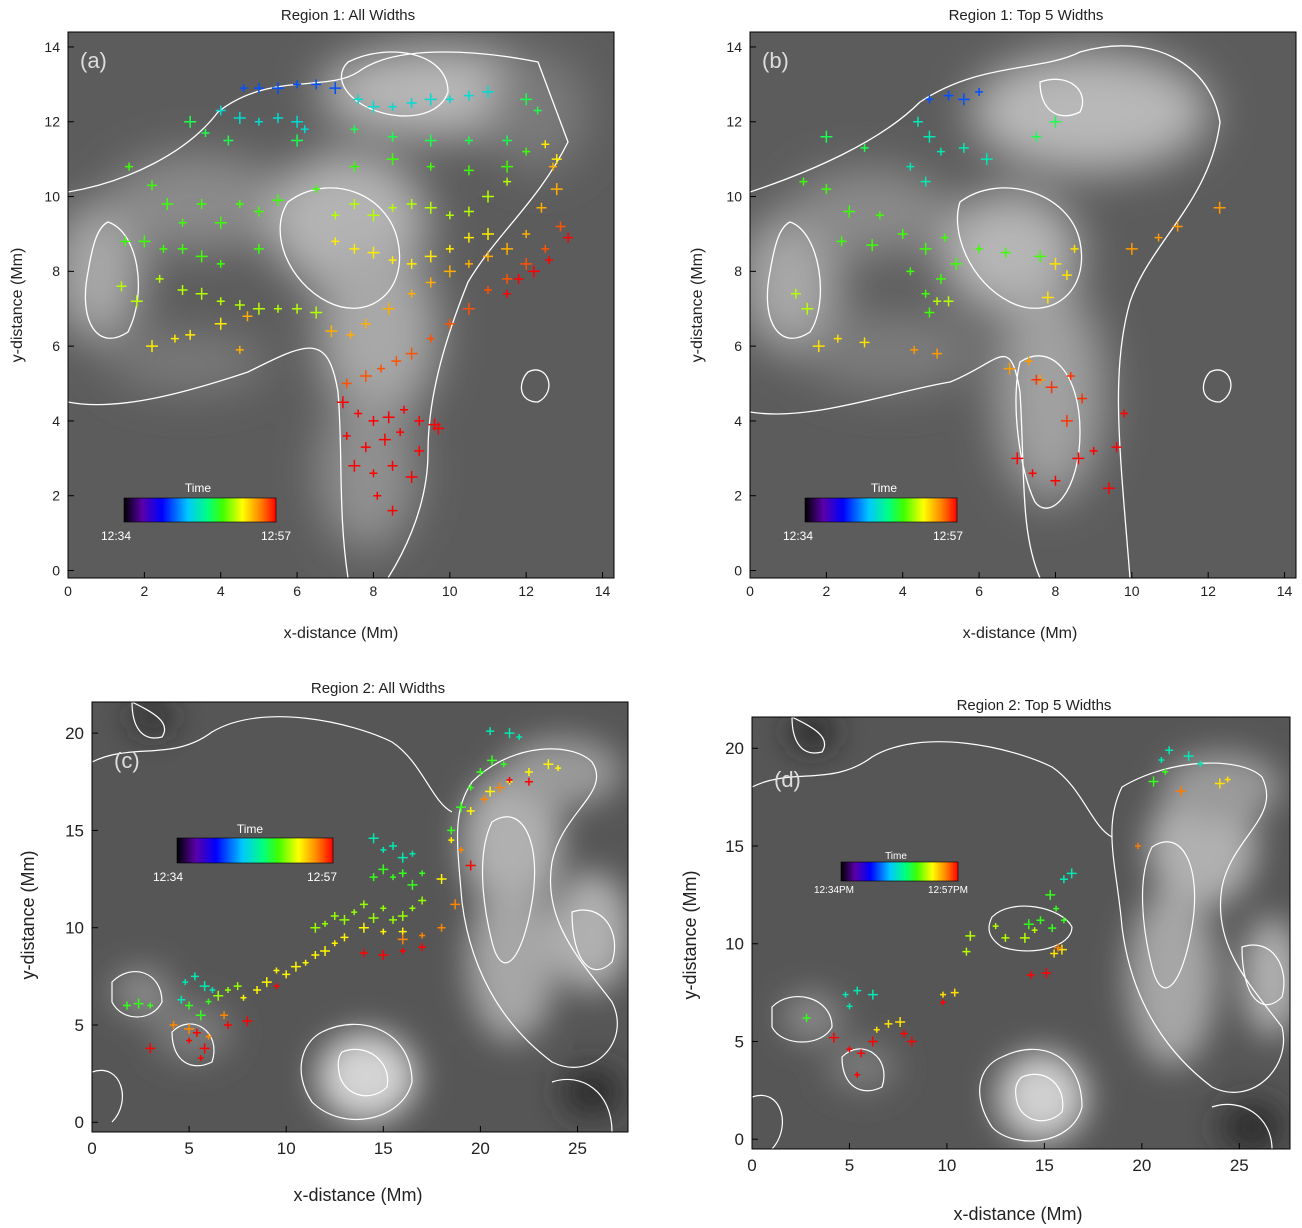  What do you see at coordinates (903, 591) in the screenshot?
I see `x-tick-label: 4` at bounding box center [903, 591].